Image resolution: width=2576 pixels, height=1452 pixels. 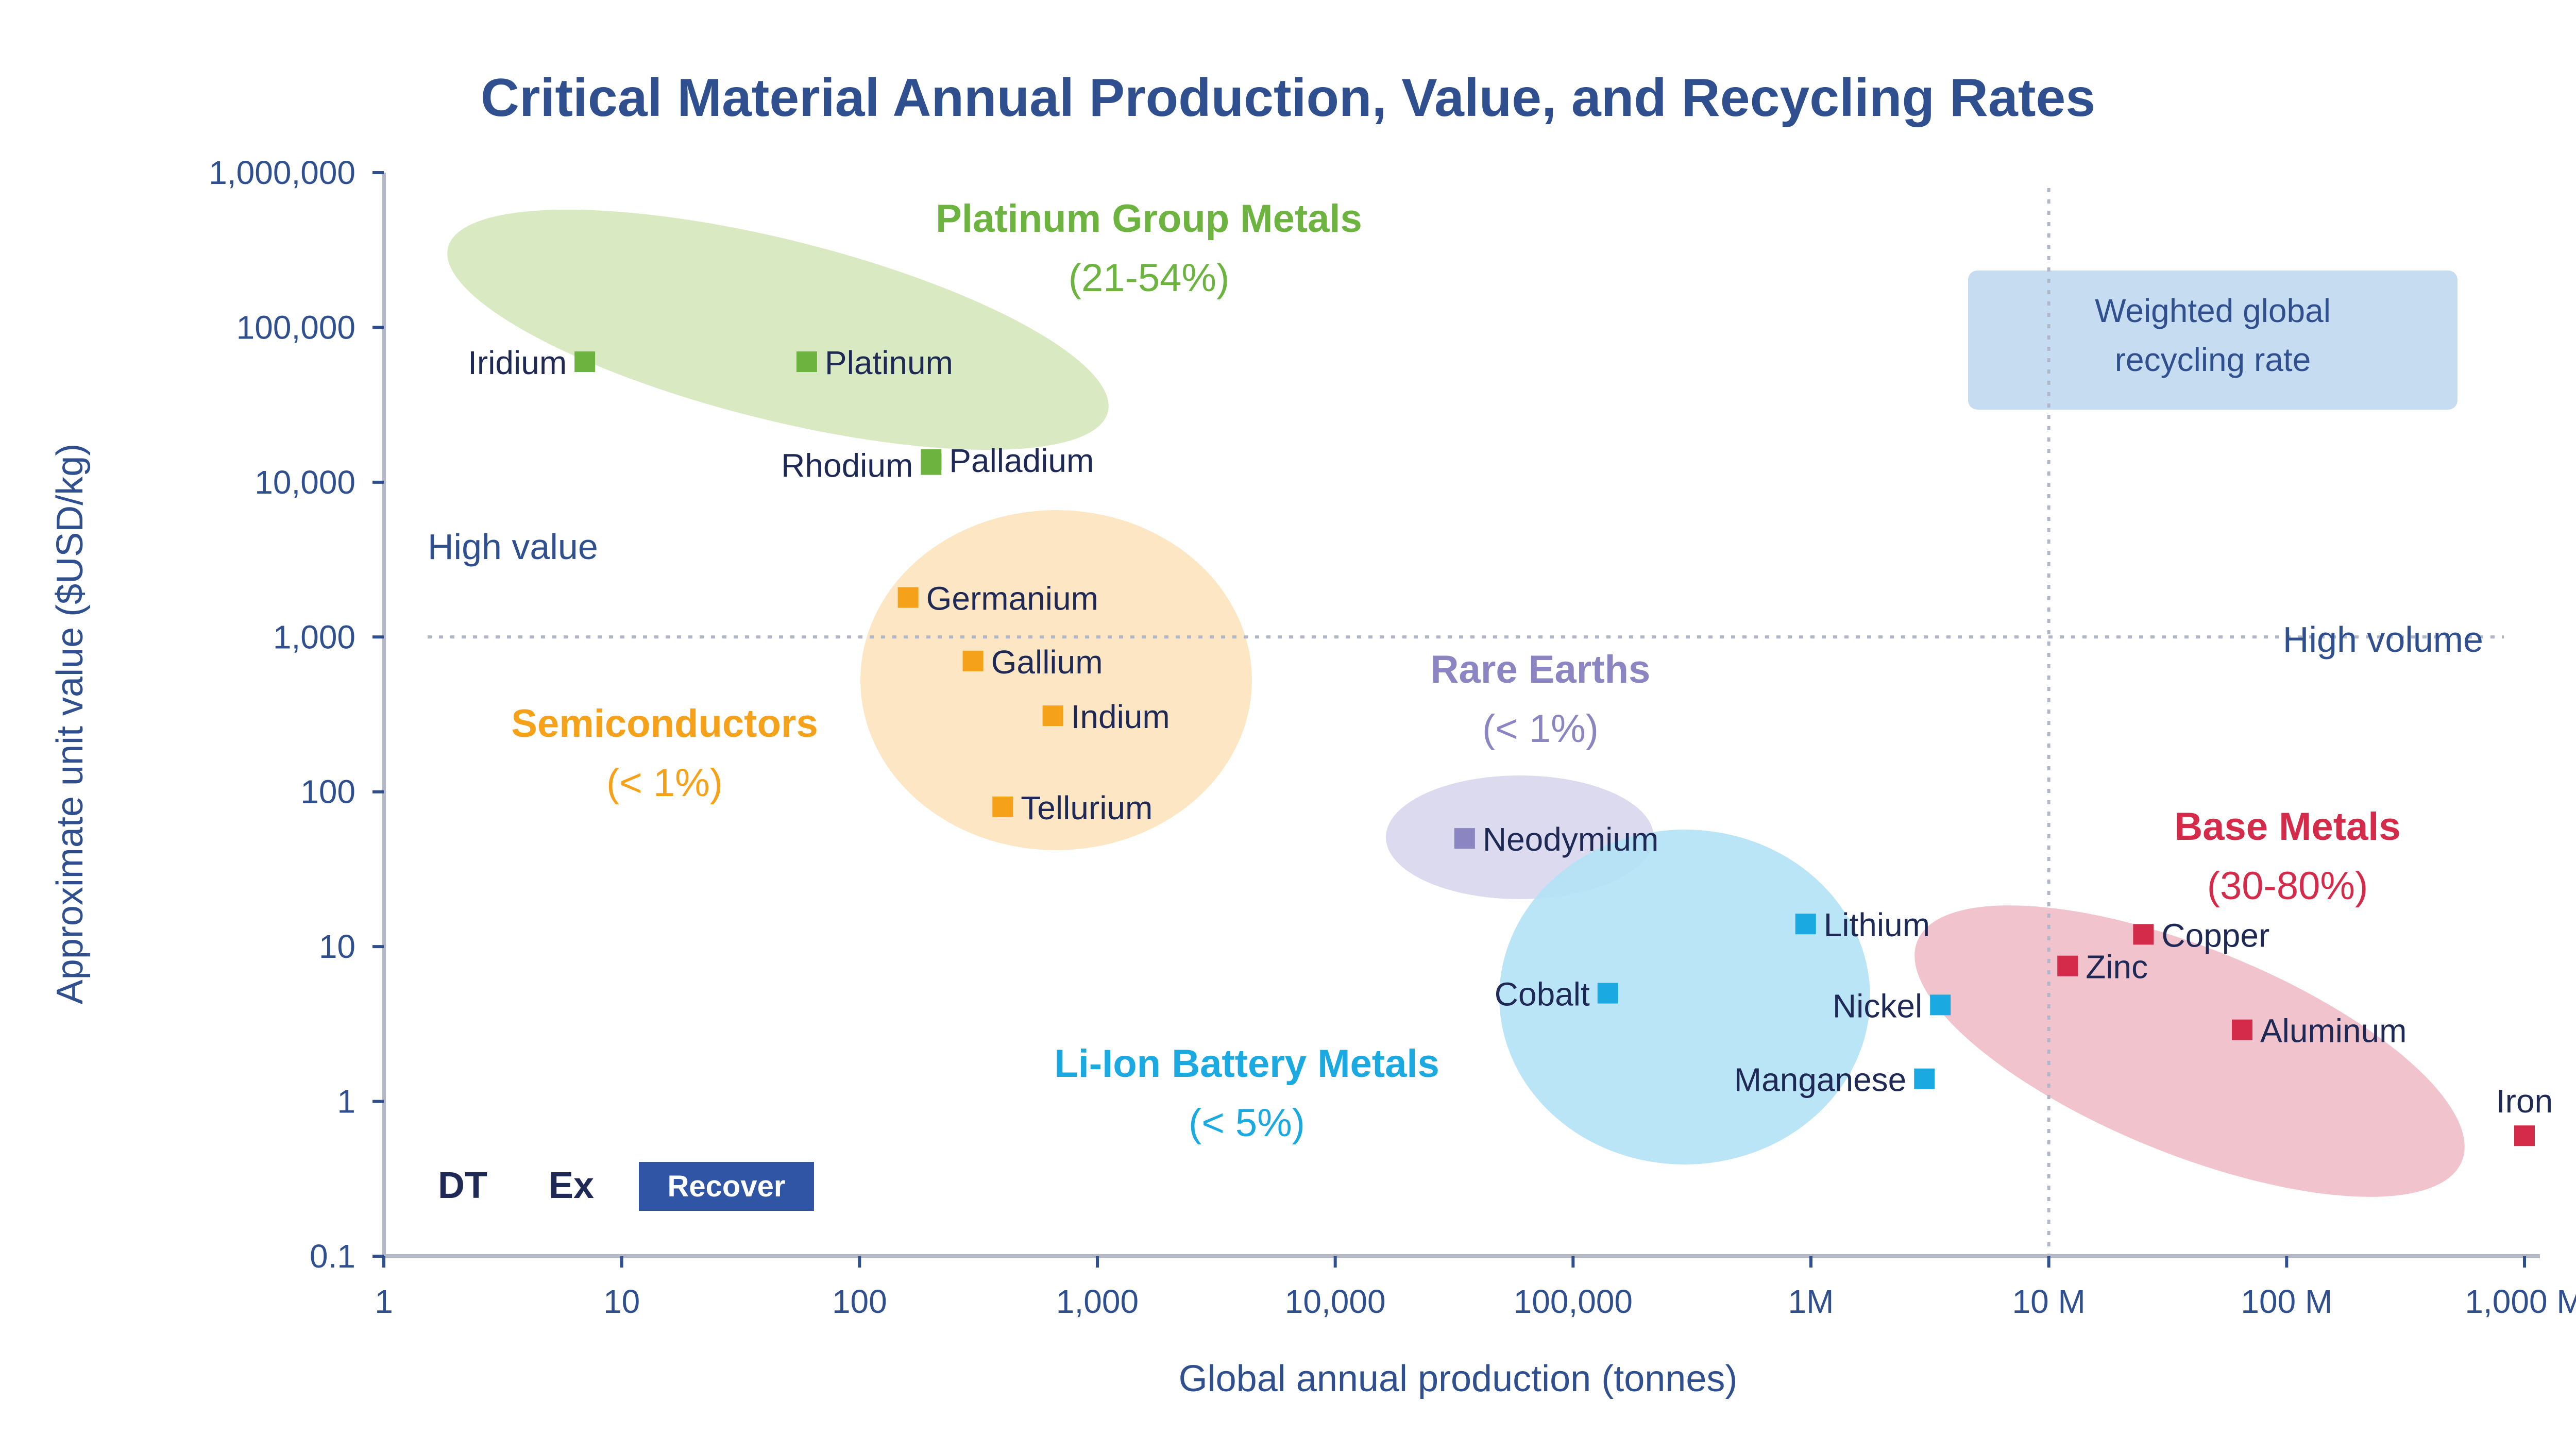 What do you see at coordinates (1149, 219) in the screenshot?
I see `group-label: Platinum Group Metals` at bounding box center [1149, 219].